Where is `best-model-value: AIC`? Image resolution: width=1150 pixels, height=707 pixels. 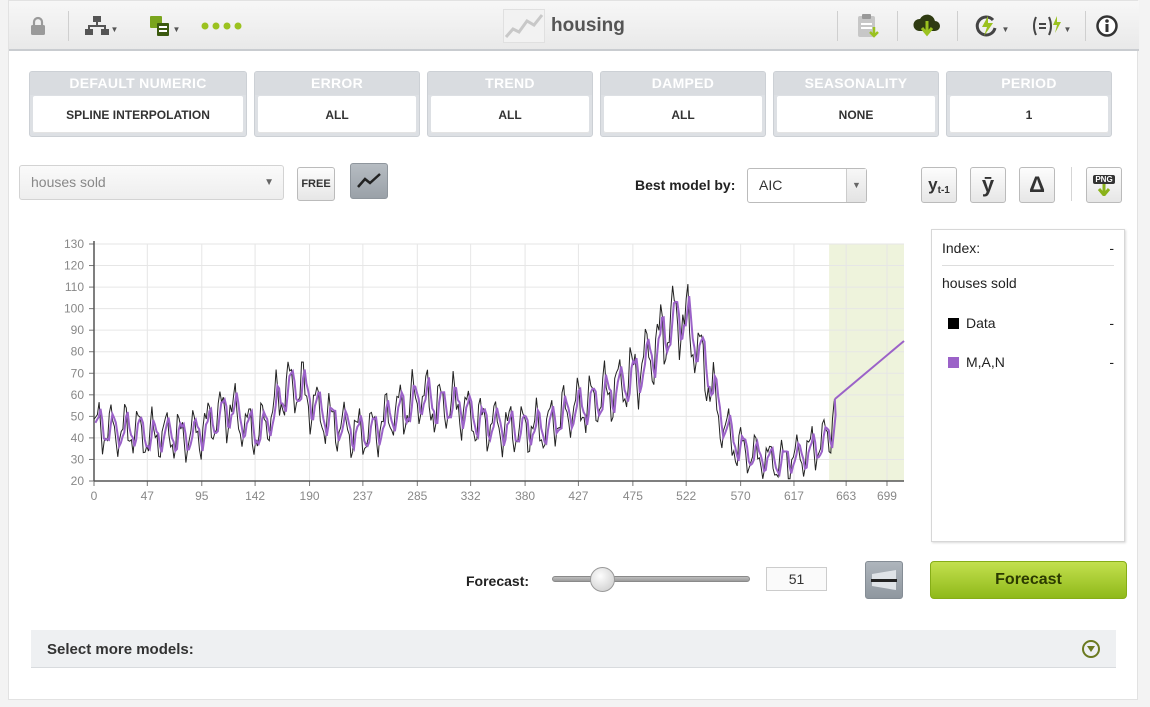 best-model-value: AIC is located at coordinates (771, 185).